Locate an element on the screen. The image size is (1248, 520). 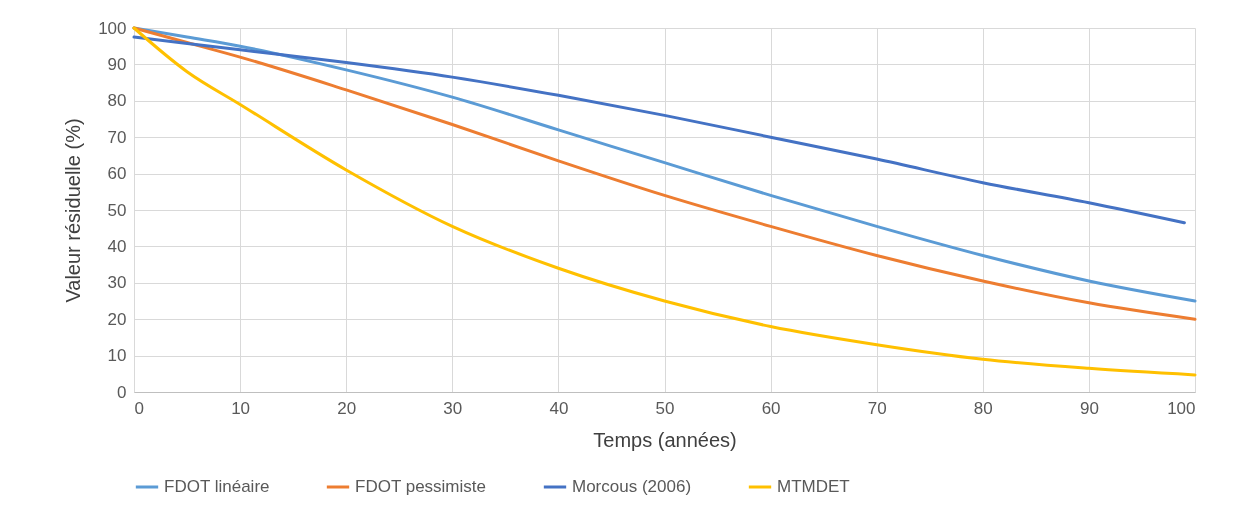
legend-label: Morcous (2006) is located at coordinates (632, 486).